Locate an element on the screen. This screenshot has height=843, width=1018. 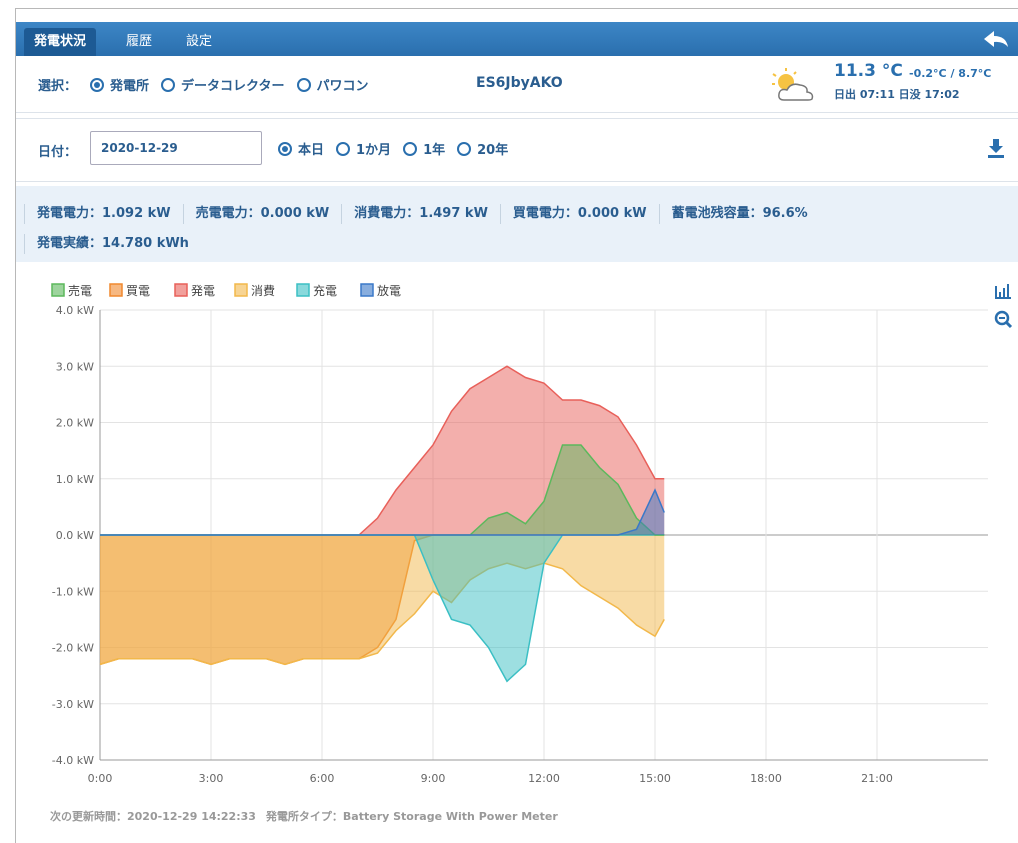
y-tick-label: 0.0 kW is located at coordinates (75, 535).